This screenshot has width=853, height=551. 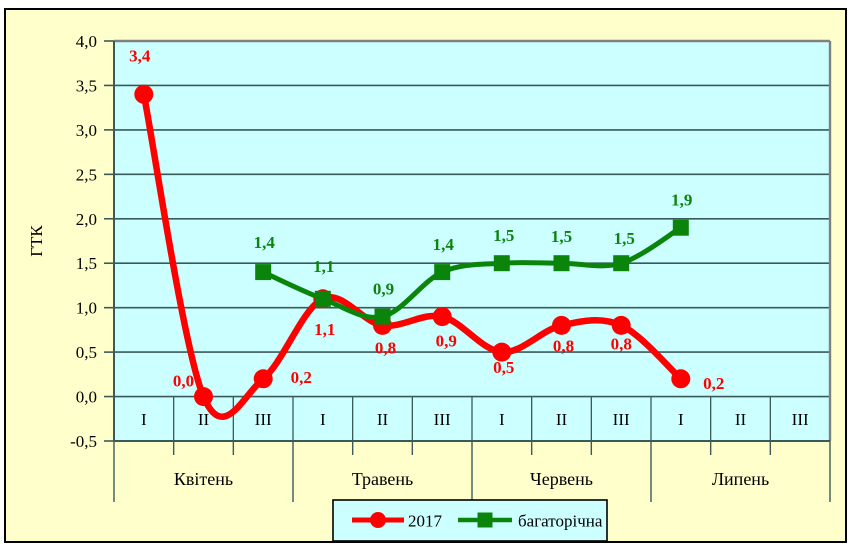 I want to click on legend-layer: 2017 багаторічна, so click(x=470, y=520).